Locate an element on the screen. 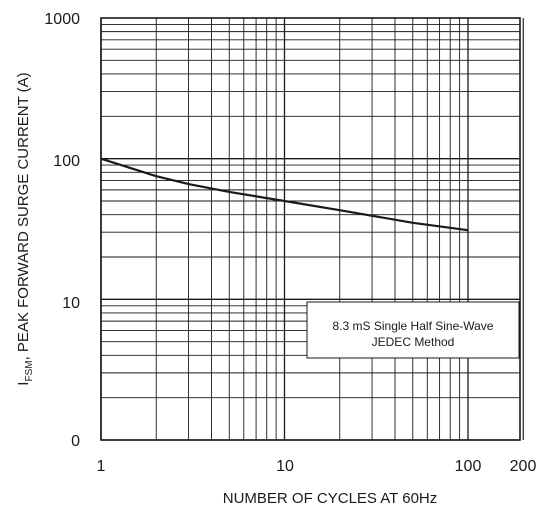  y-tick-label-10: 10 is located at coordinates (71, 303).